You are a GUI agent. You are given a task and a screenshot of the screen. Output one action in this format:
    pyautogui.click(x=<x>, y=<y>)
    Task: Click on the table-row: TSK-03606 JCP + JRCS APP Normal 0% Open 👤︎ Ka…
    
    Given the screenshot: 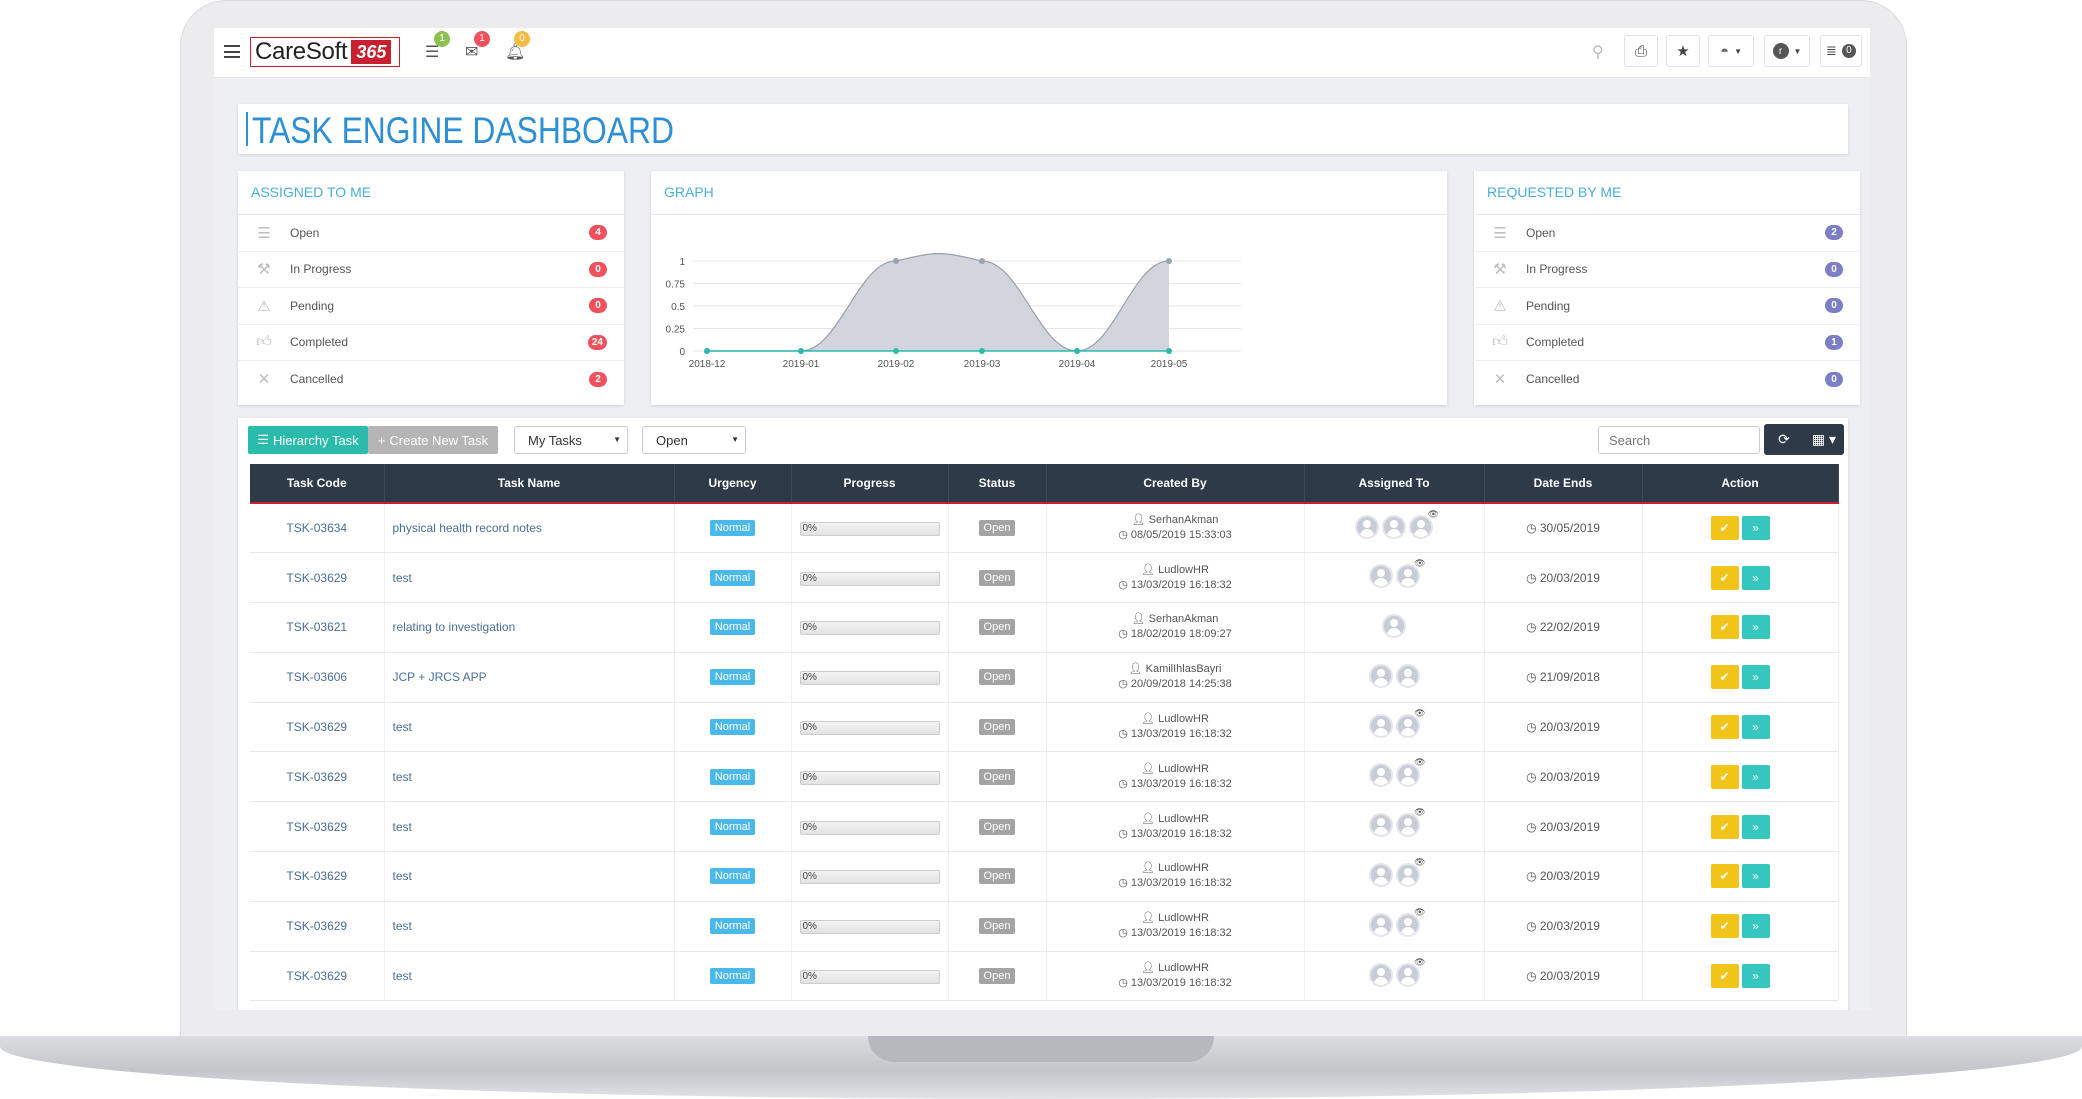 What is the action you would take?
    pyautogui.click(x=1044, y=677)
    